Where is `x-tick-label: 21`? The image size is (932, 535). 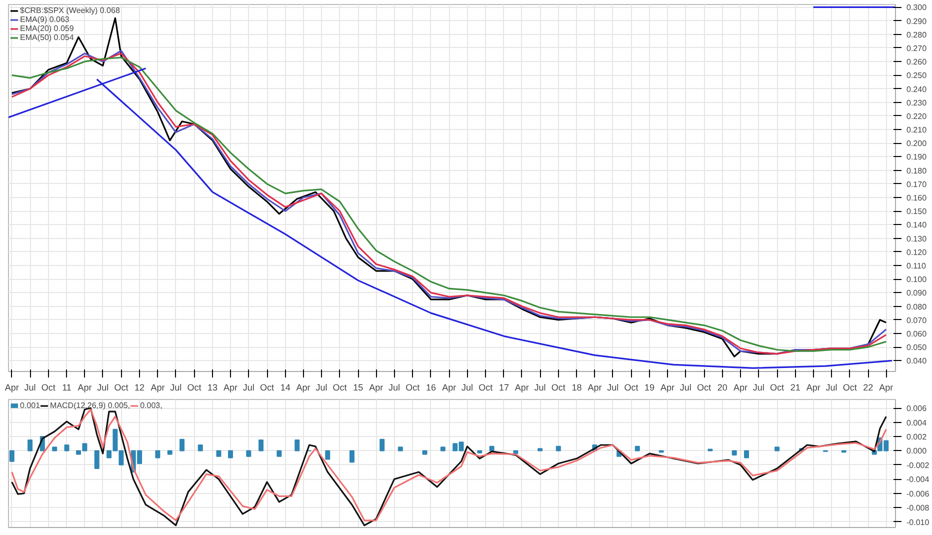 x-tick-label: 21 is located at coordinates (795, 387).